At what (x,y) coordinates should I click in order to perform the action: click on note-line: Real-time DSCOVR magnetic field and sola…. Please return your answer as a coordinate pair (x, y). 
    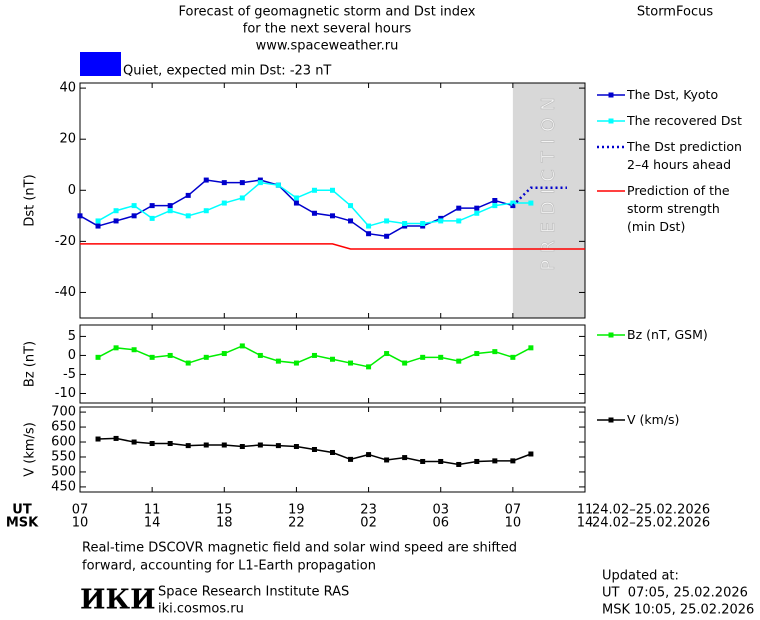
    Looking at the image, I should click on (299, 548).